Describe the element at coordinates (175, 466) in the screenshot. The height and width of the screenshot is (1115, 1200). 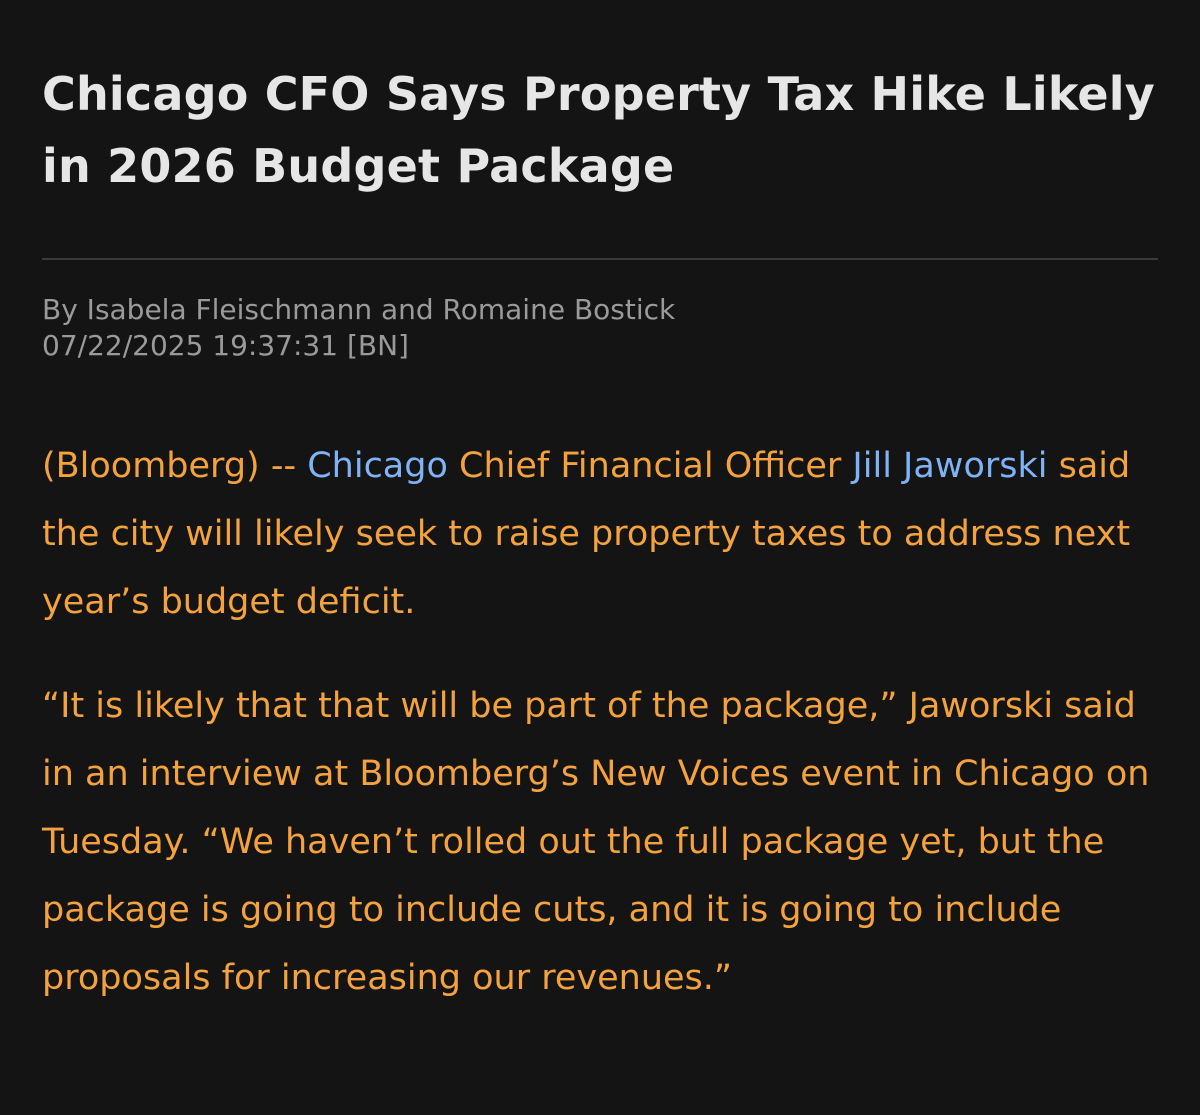
I see `source-tag: (Bloomberg) --` at that location.